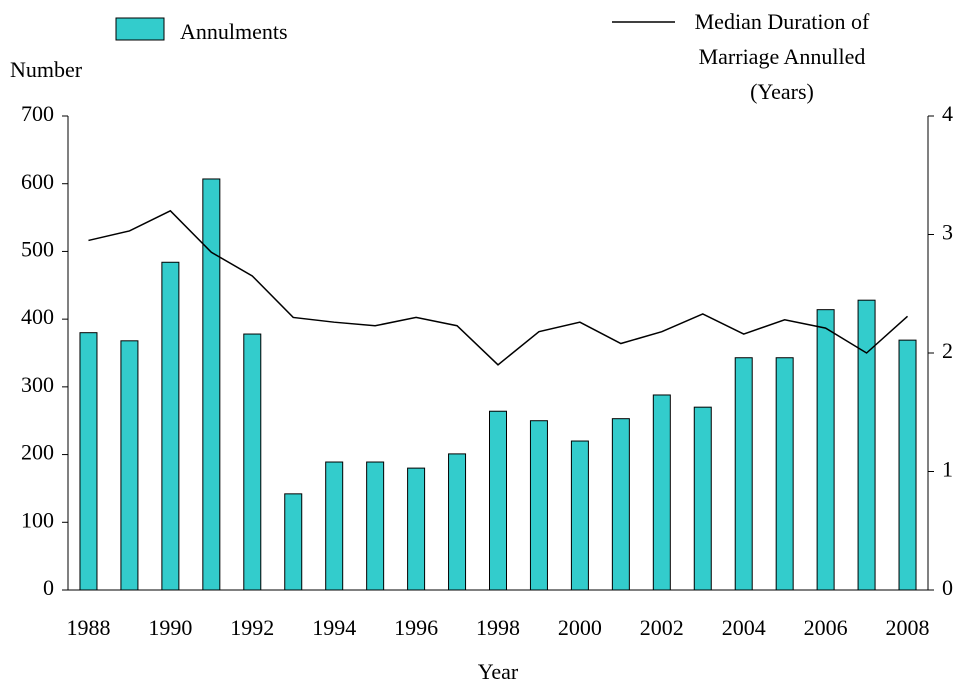 The image size is (964, 686). Describe the element at coordinates (908, 627) in the screenshot. I see `x-tick-label: 2008` at that location.